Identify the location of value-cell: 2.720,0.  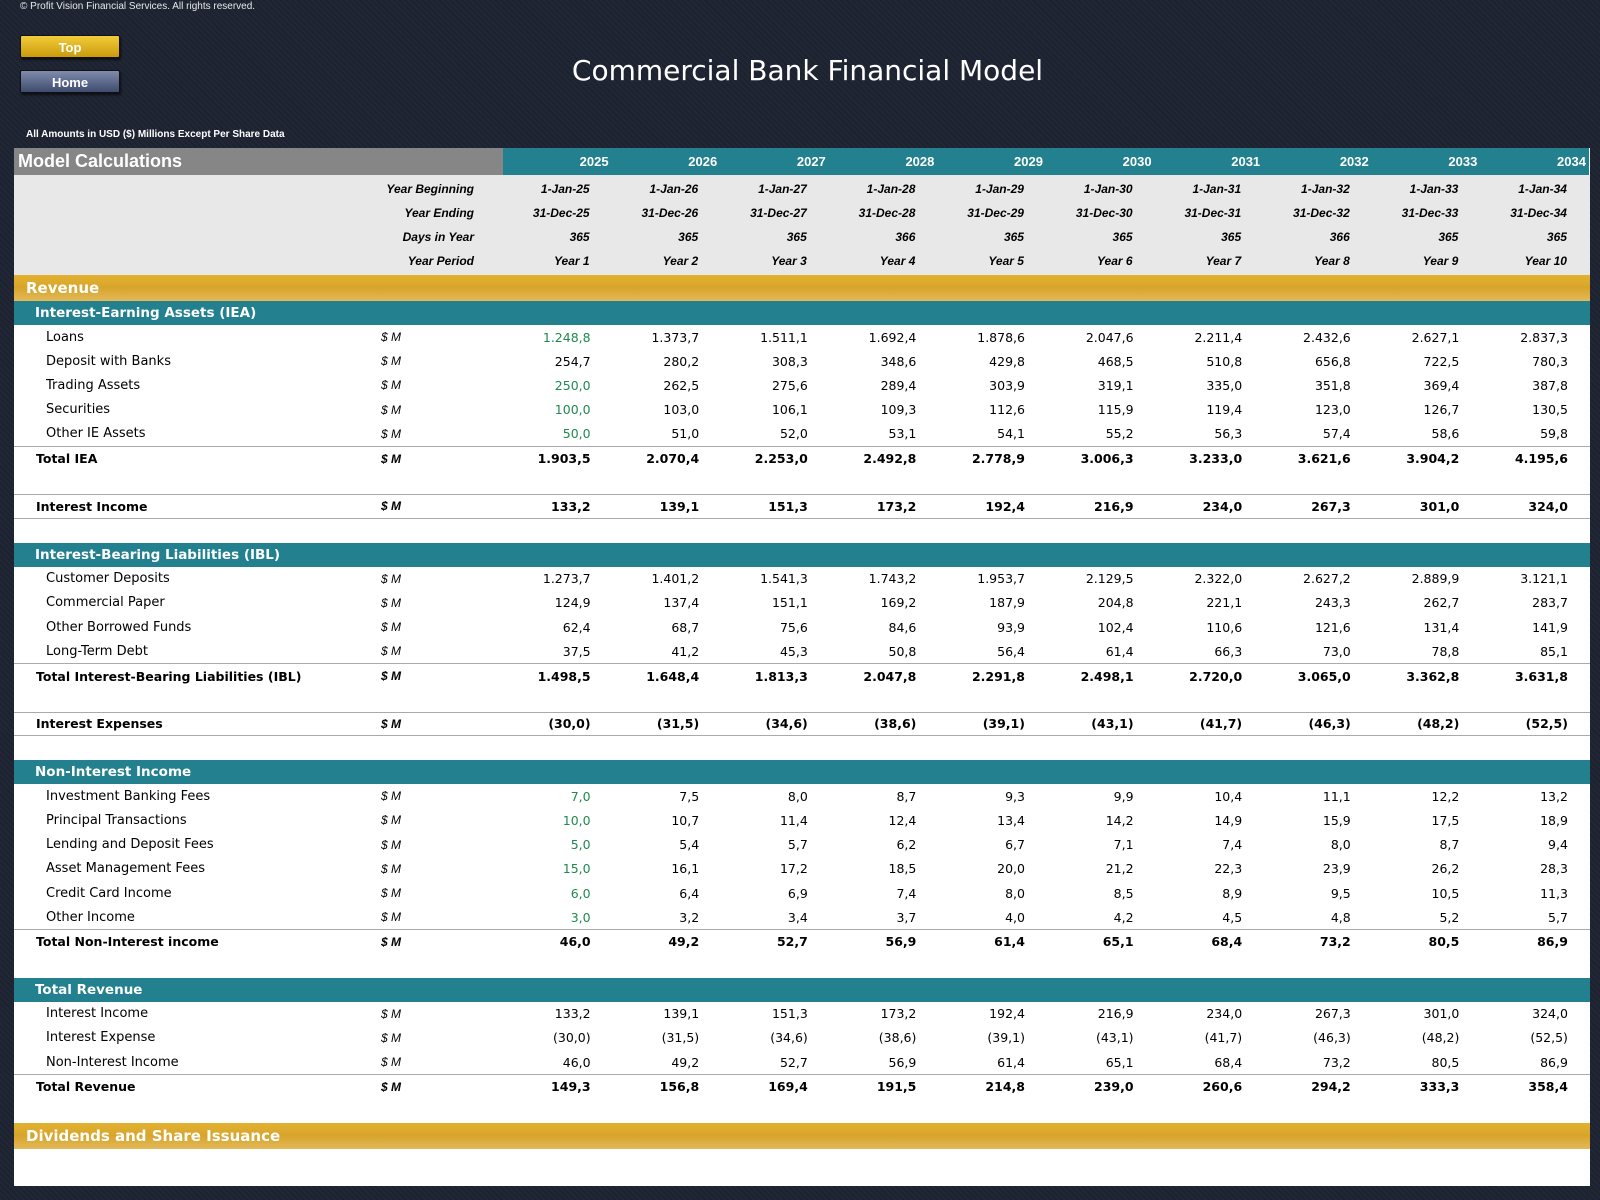
(1216, 676).